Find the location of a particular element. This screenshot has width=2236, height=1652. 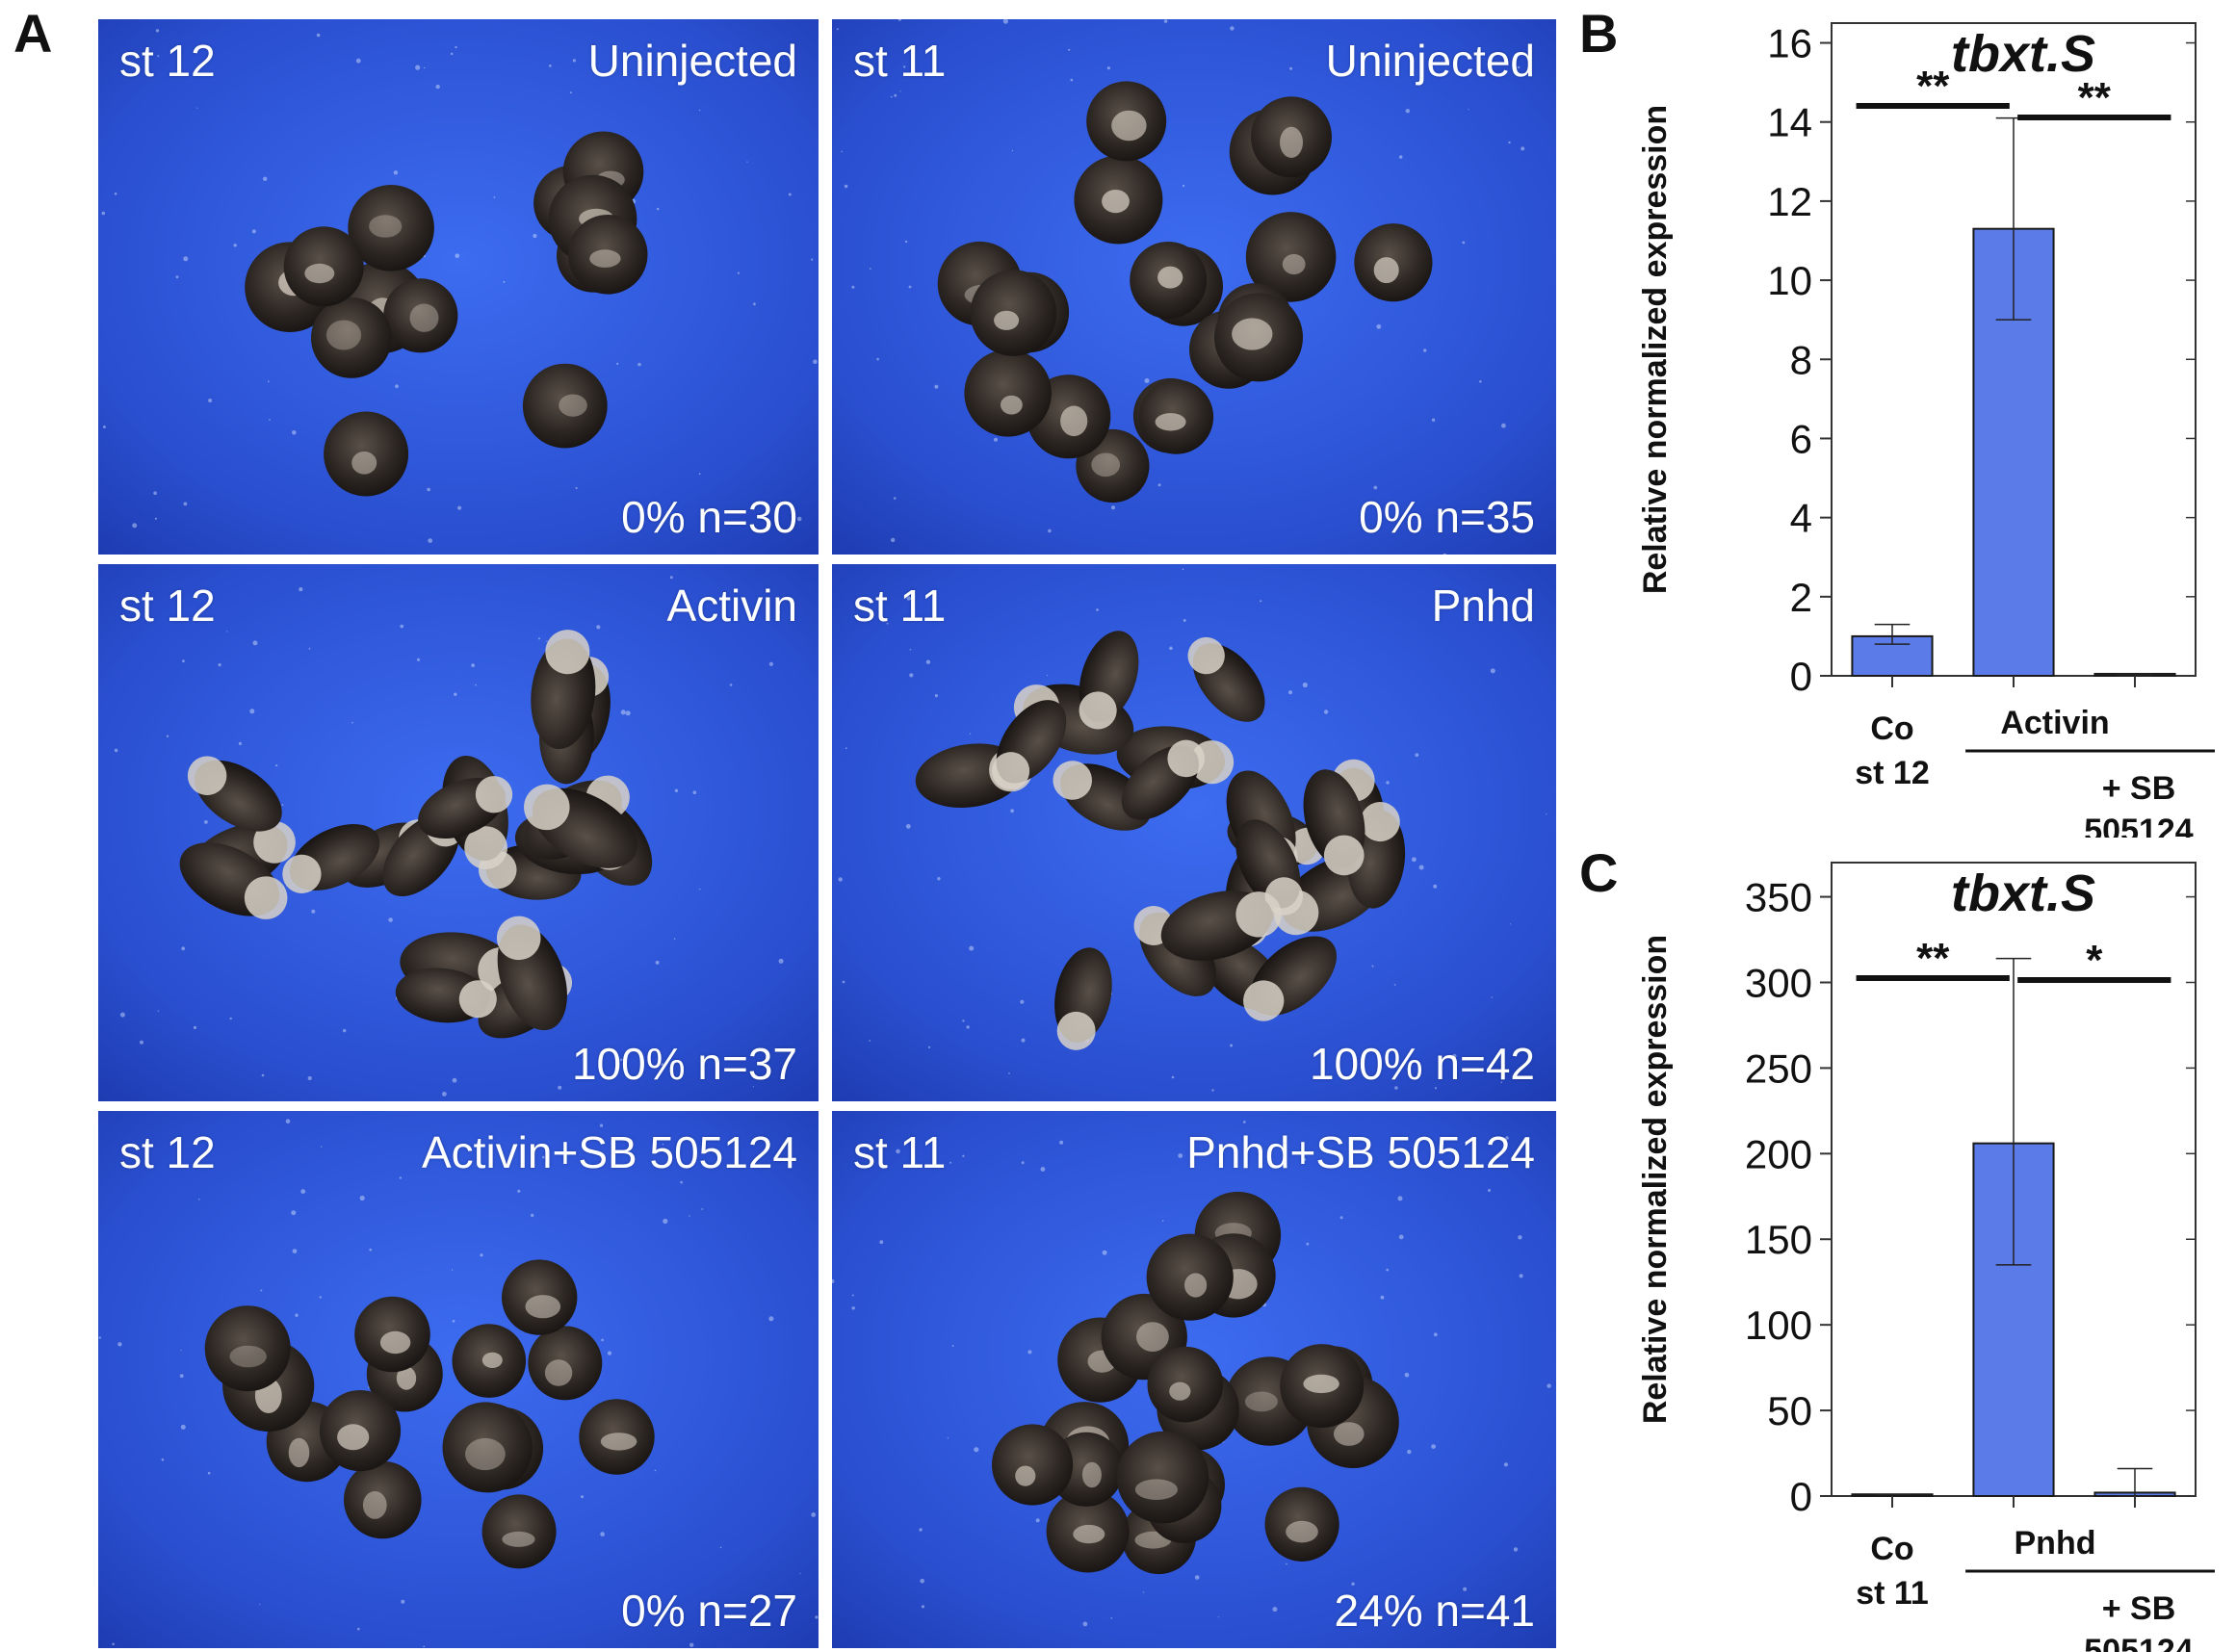

chart-c-xlabel-co-stage: st 11 is located at coordinates (1892, 1593).